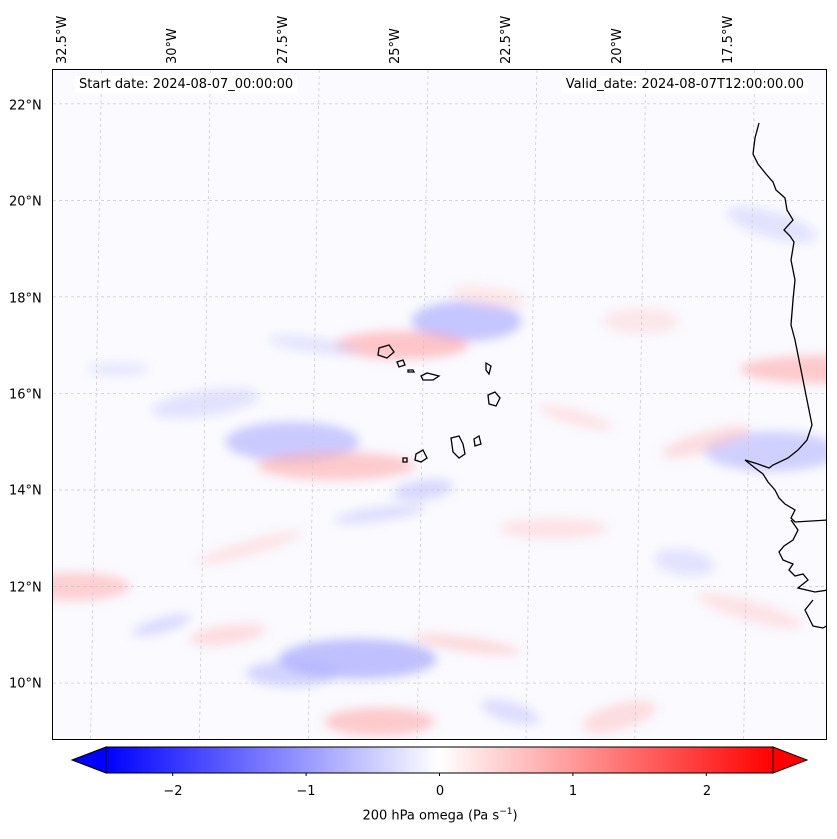 The width and height of the screenshot is (837, 839). What do you see at coordinates (728, 39) in the screenshot?
I see `lon-label-17-5w: 17.5°W` at bounding box center [728, 39].